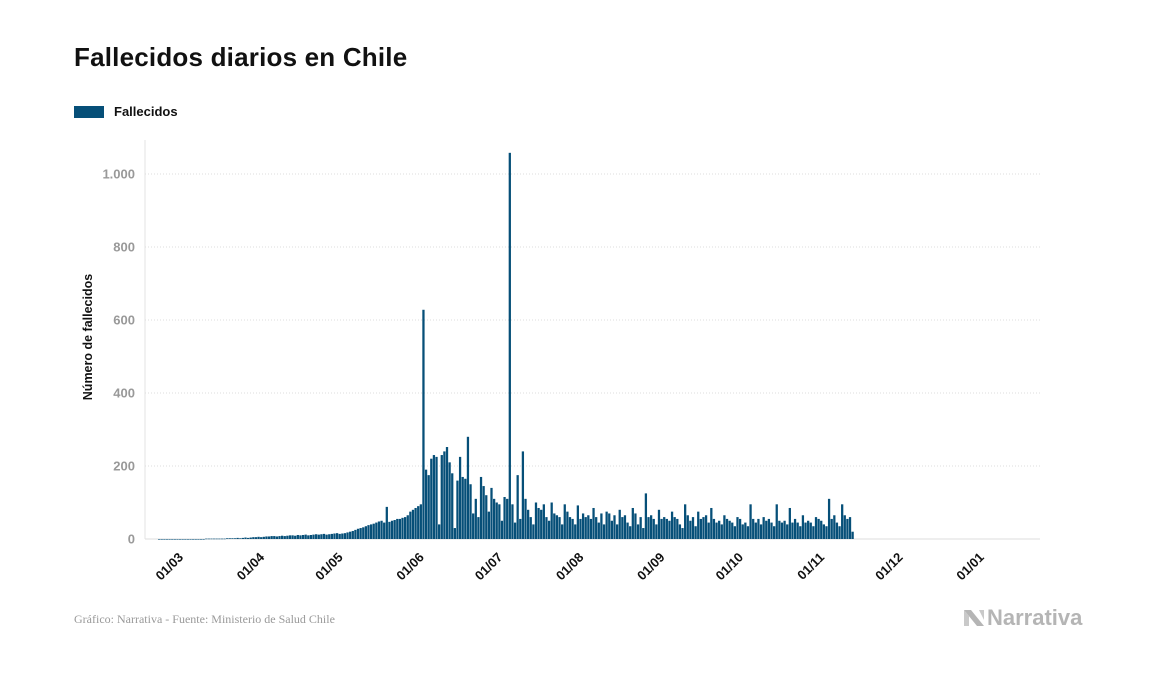 This screenshot has width=1157, height=674. What do you see at coordinates (124, 320) in the screenshot?
I see `y-tick-label: 600` at bounding box center [124, 320].